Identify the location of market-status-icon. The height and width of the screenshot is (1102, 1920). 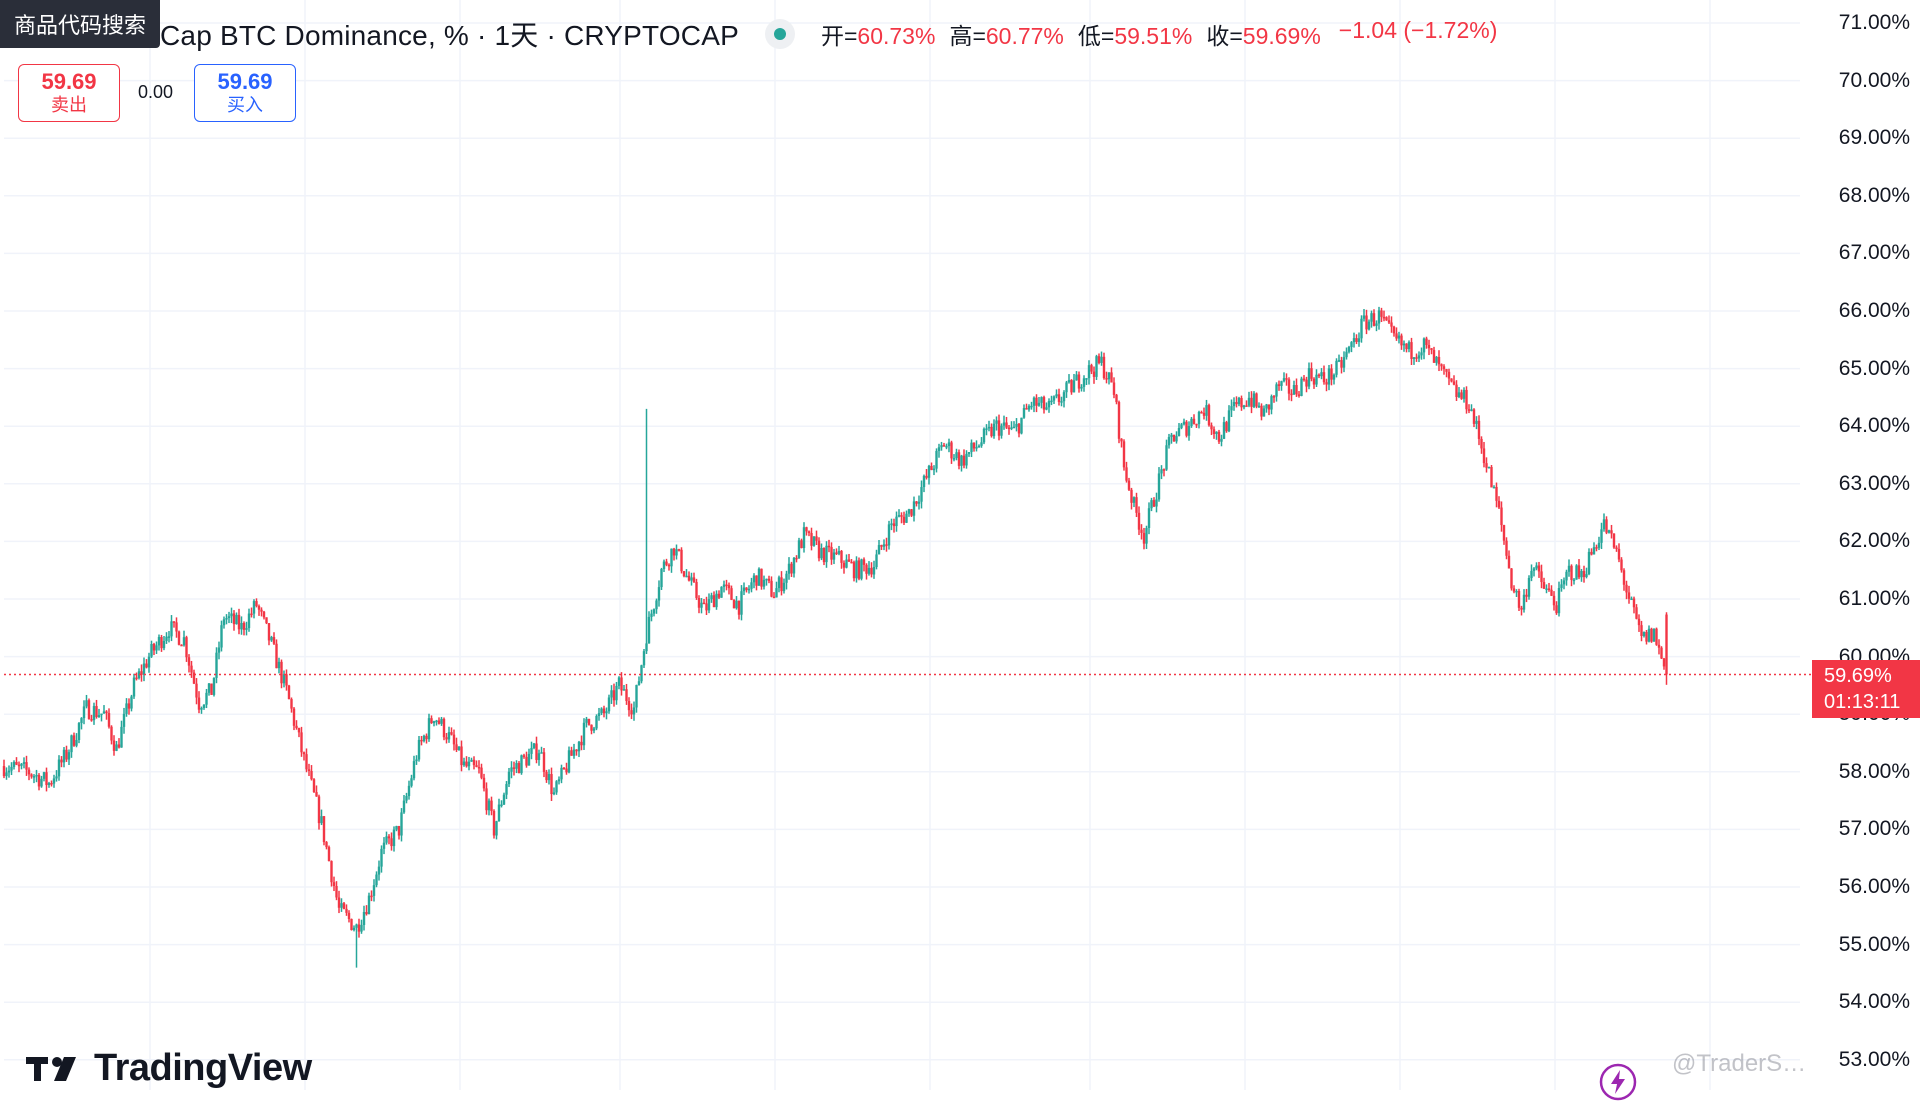
(779, 34).